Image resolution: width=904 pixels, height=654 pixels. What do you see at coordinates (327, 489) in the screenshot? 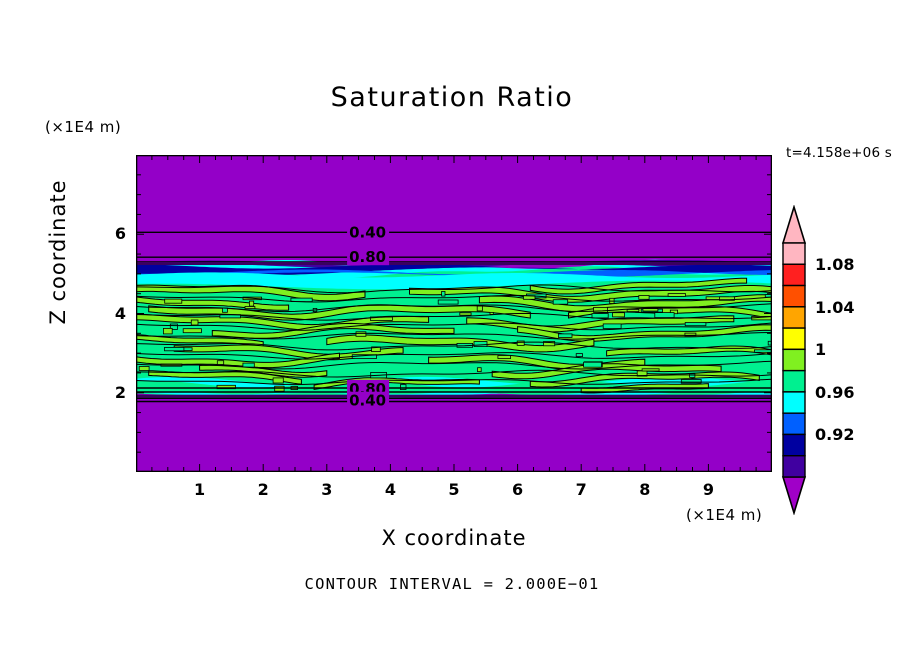
I see `x-tick-label: 3` at bounding box center [327, 489].